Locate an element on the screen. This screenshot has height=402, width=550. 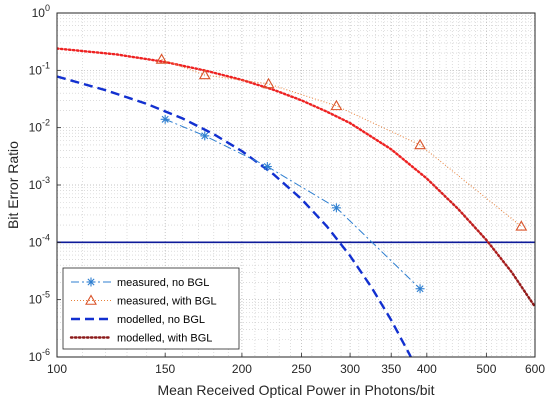
x-tick-label: 150 is located at coordinates (165, 369).